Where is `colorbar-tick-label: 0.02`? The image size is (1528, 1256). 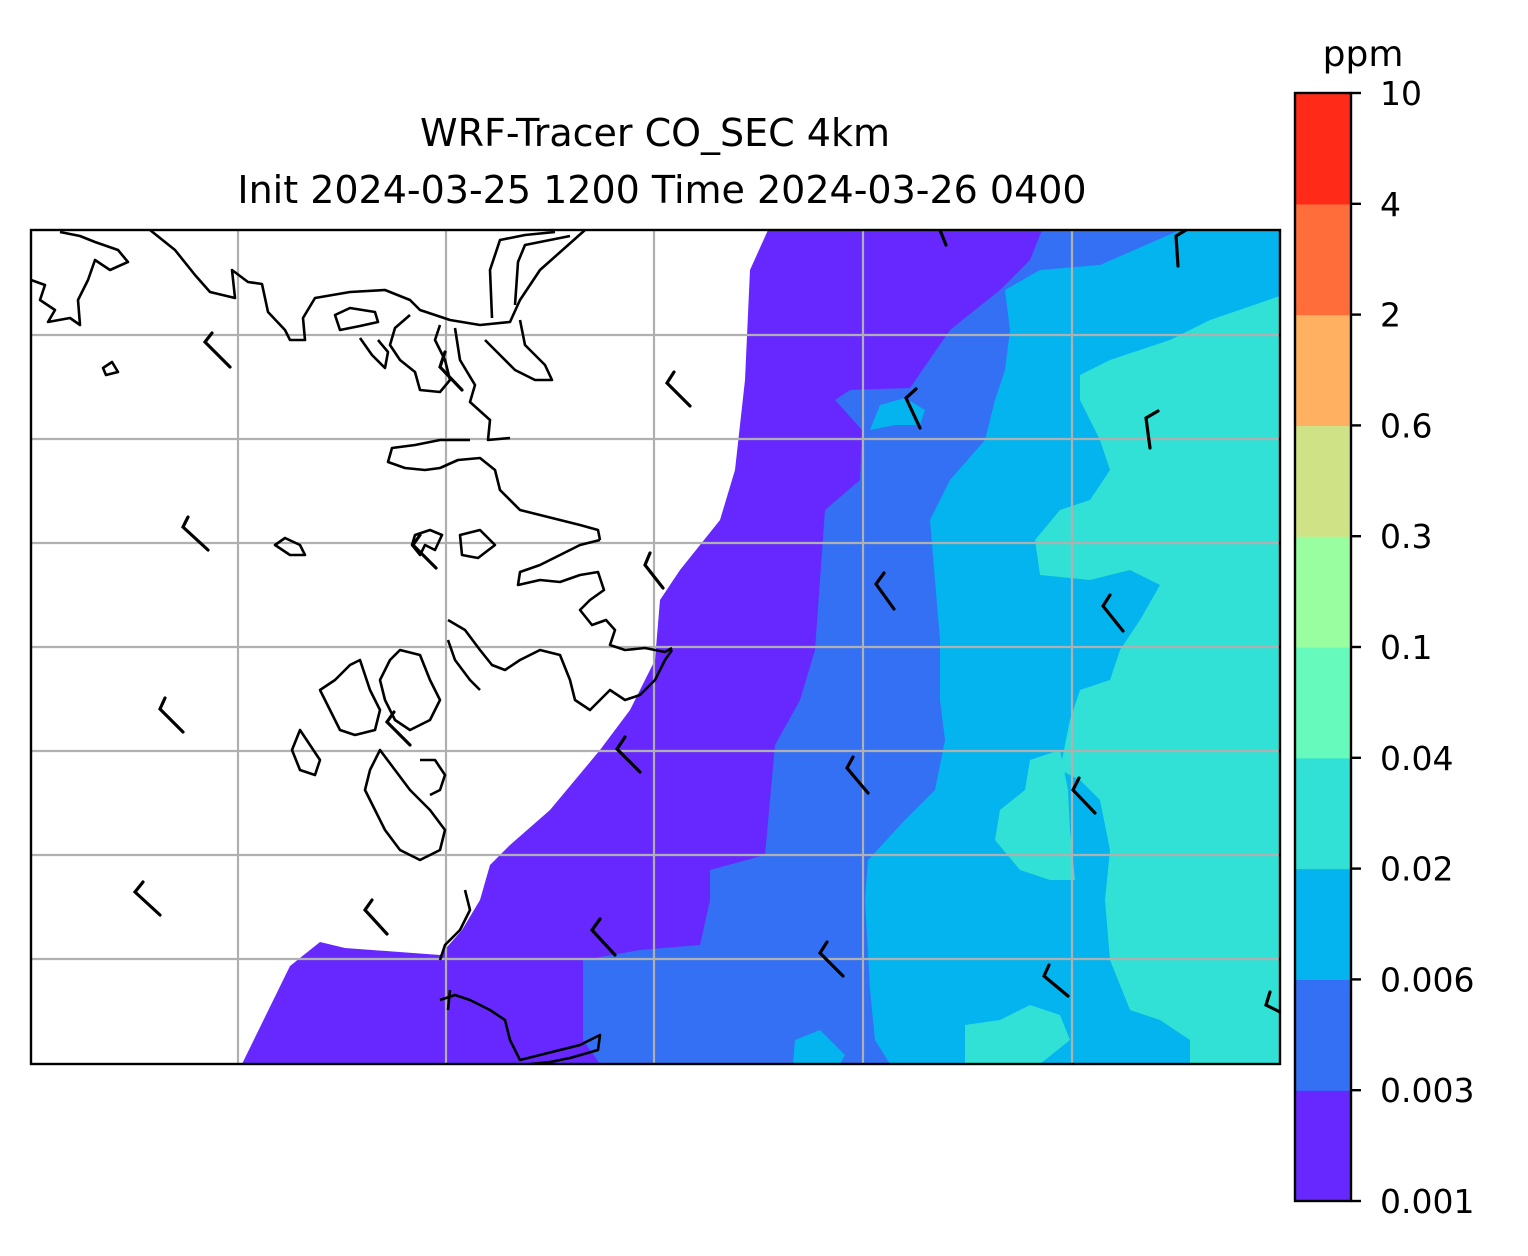 colorbar-tick-label: 0.02 is located at coordinates (1416, 869).